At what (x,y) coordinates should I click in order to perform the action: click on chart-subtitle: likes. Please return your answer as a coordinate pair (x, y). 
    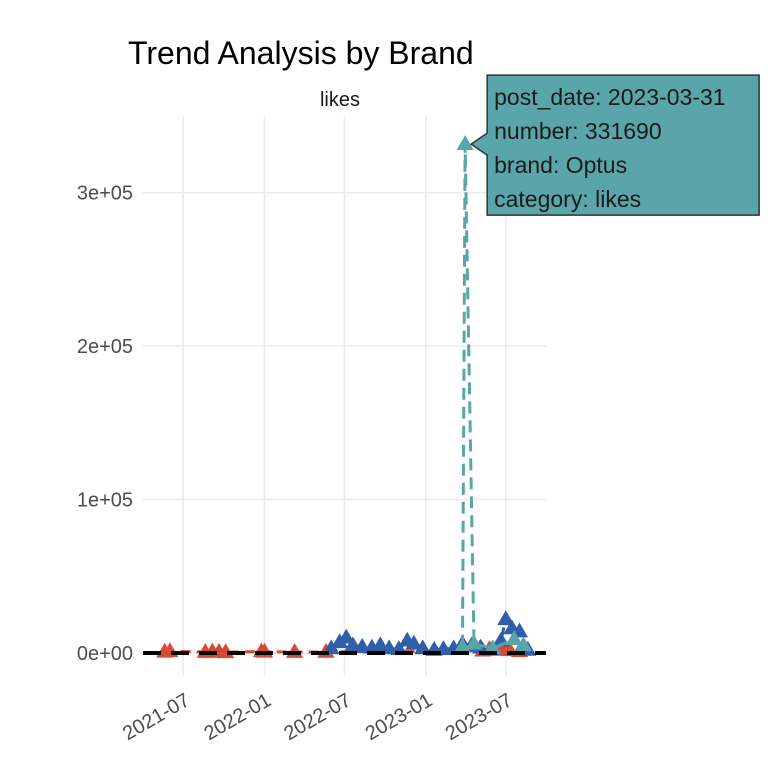
    Looking at the image, I should click on (340, 100).